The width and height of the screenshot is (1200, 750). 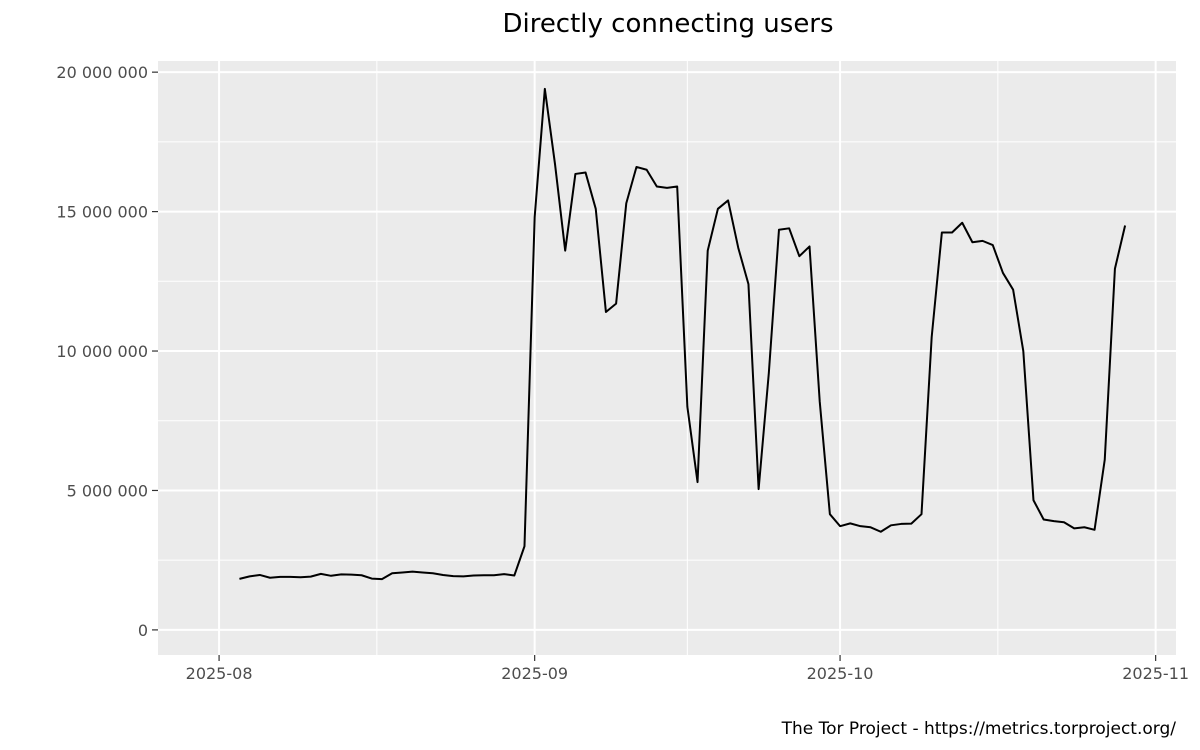 I want to click on y-axis: 0 5 000 000 10 000 000 15 000 000 20 000 000, so click(x=107, y=351).